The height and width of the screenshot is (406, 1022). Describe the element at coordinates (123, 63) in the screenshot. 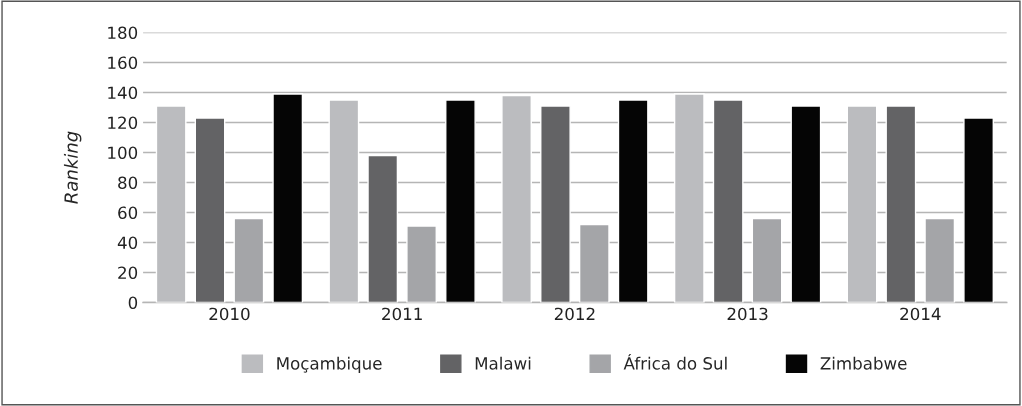

I see `y-tick-label: 160` at that location.